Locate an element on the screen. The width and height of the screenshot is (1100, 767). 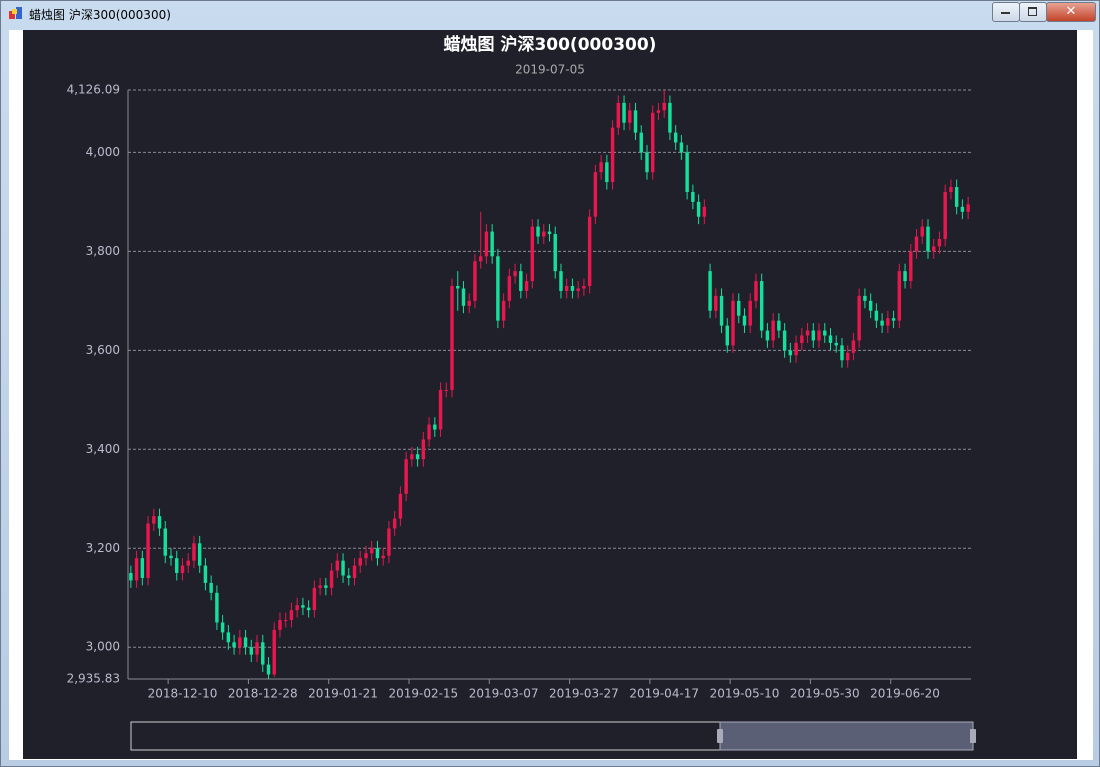
y-tick-label: 3,600 is located at coordinates (103, 350).